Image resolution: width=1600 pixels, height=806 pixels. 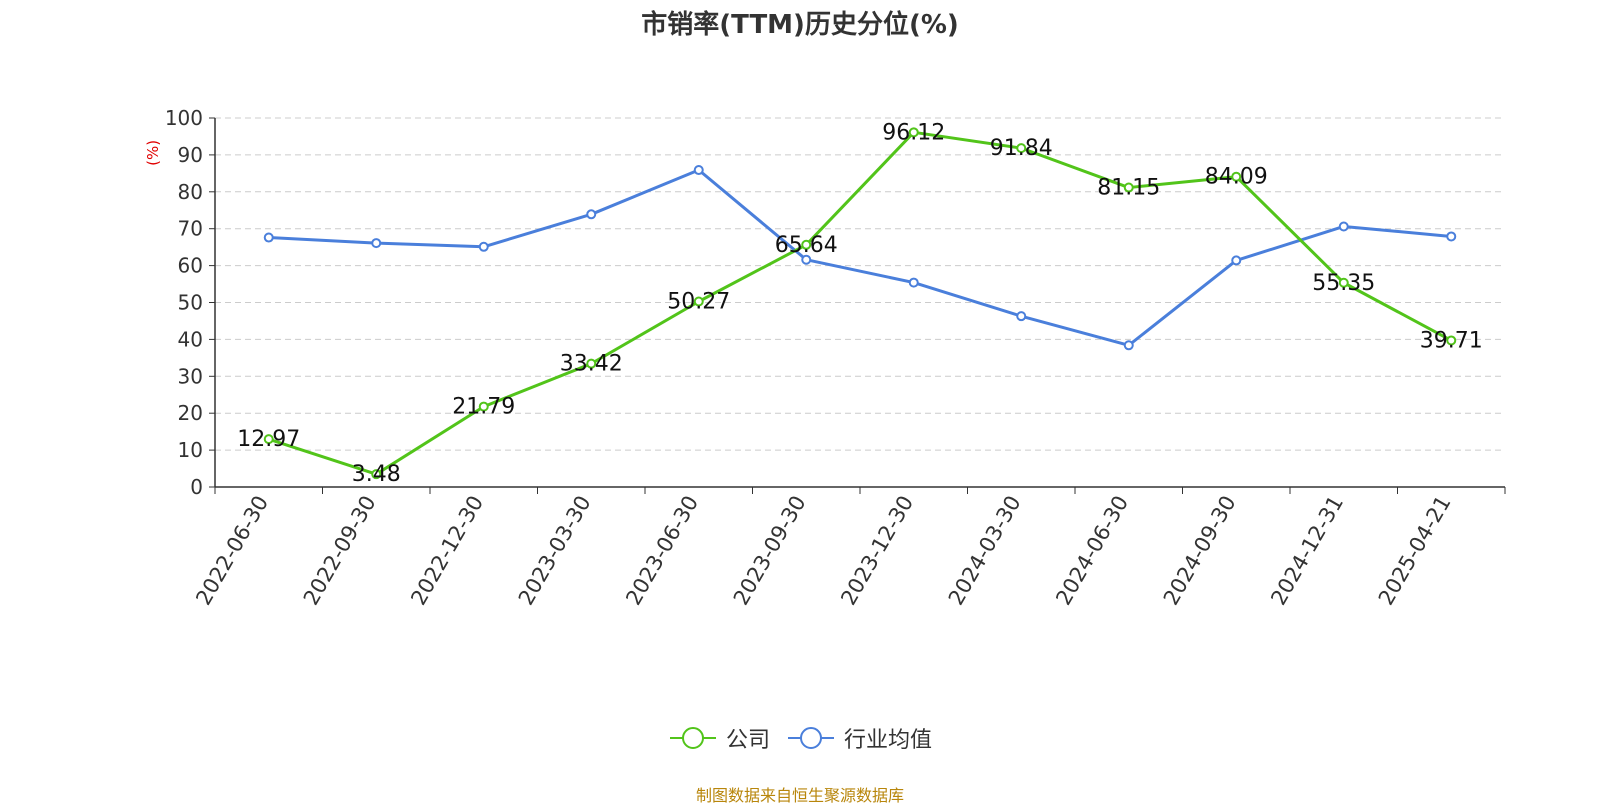 What do you see at coordinates (799, 795) in the screenshot?
I see `source-note: 制图数据来自恒生聚源数据库` at bounding box center [799, 795].